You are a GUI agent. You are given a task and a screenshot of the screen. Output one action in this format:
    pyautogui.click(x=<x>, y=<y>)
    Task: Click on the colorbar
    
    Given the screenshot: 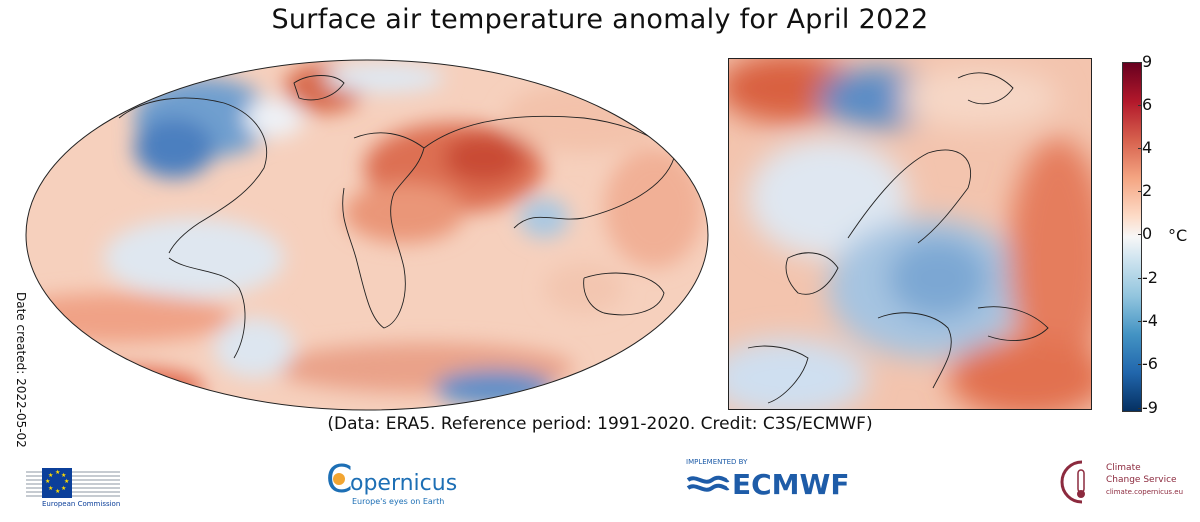 What is the action you would take?
    pyautogui.click(x=1132, y=237)
    